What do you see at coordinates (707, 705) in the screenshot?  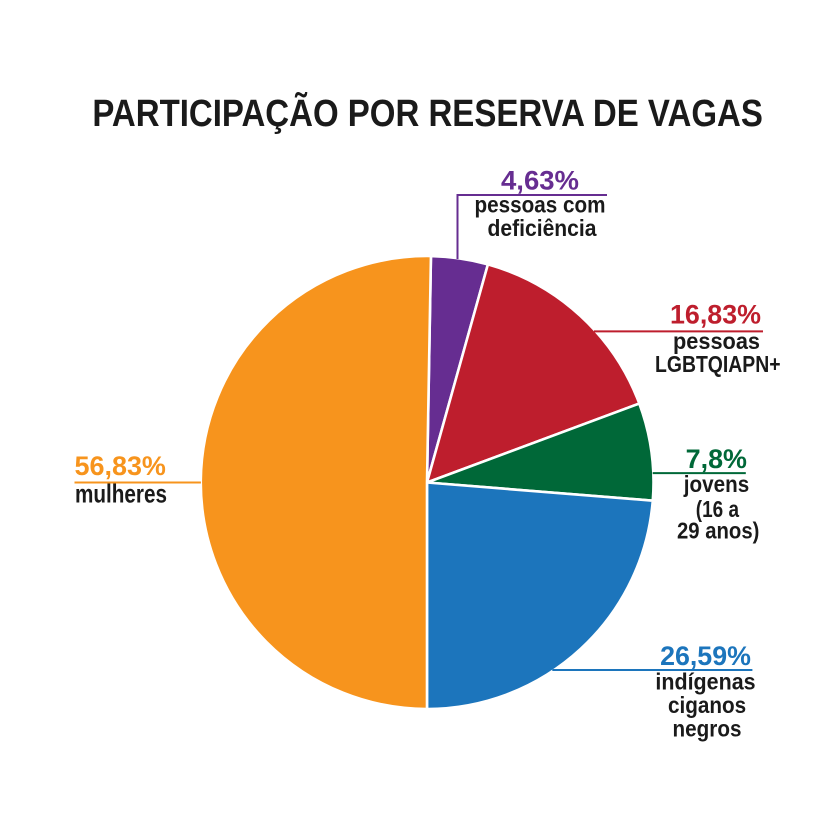 I see `svg-text: ciganos` at bounding box center [707, 705].